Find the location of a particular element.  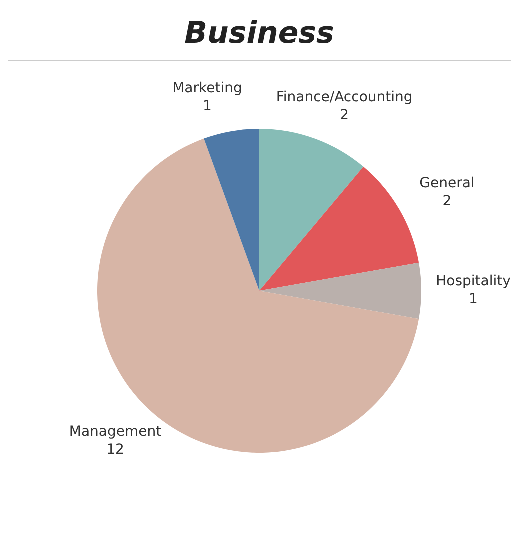

chart-title: Business is located at coordinates (260, 34).